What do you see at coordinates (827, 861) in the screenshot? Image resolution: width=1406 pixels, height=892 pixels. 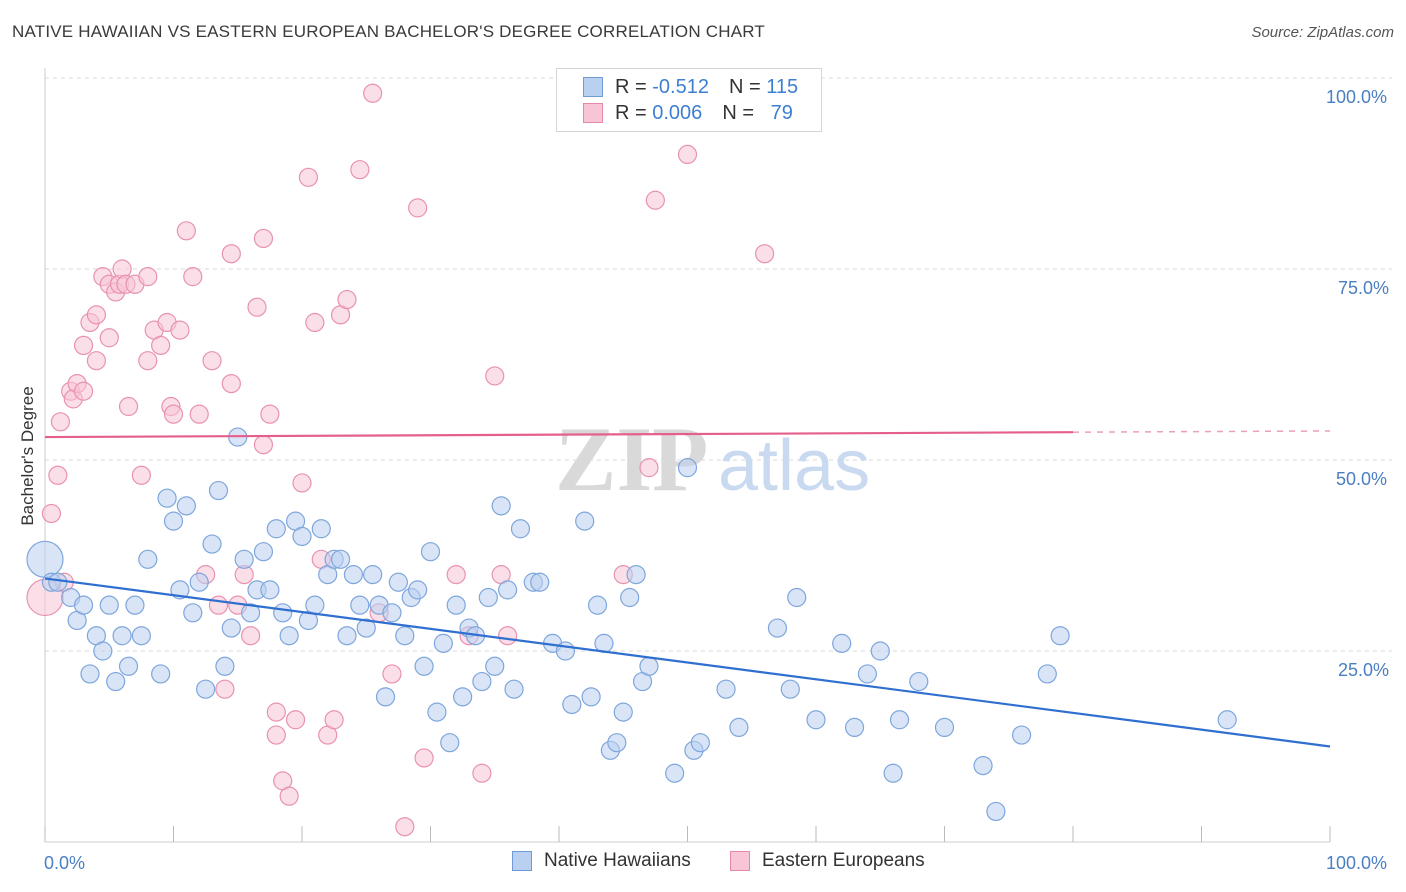 I see `bottom-legend-eastern-europeans: Eastern Europeans` at bounding box center [827, 861].